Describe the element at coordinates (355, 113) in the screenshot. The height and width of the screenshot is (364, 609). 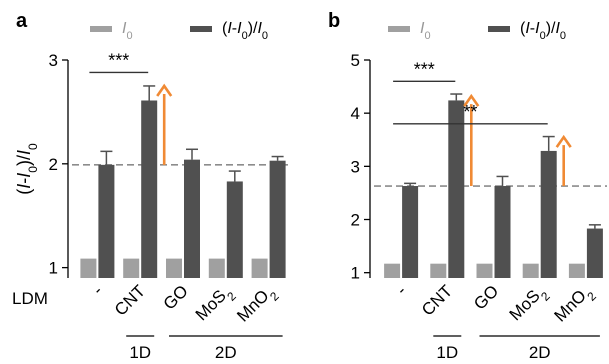
I see `y-tick-label: 4` at that location.